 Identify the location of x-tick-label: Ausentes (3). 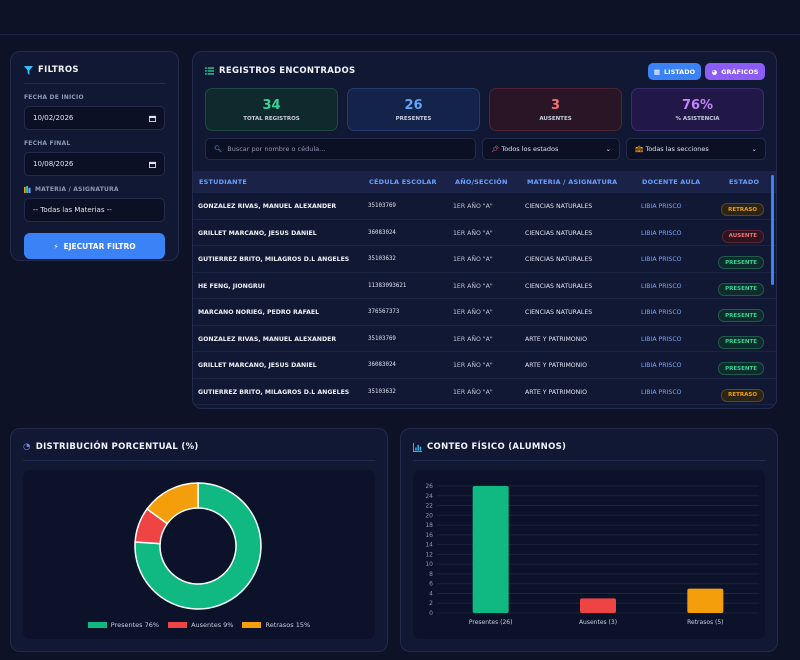
(598, 622).